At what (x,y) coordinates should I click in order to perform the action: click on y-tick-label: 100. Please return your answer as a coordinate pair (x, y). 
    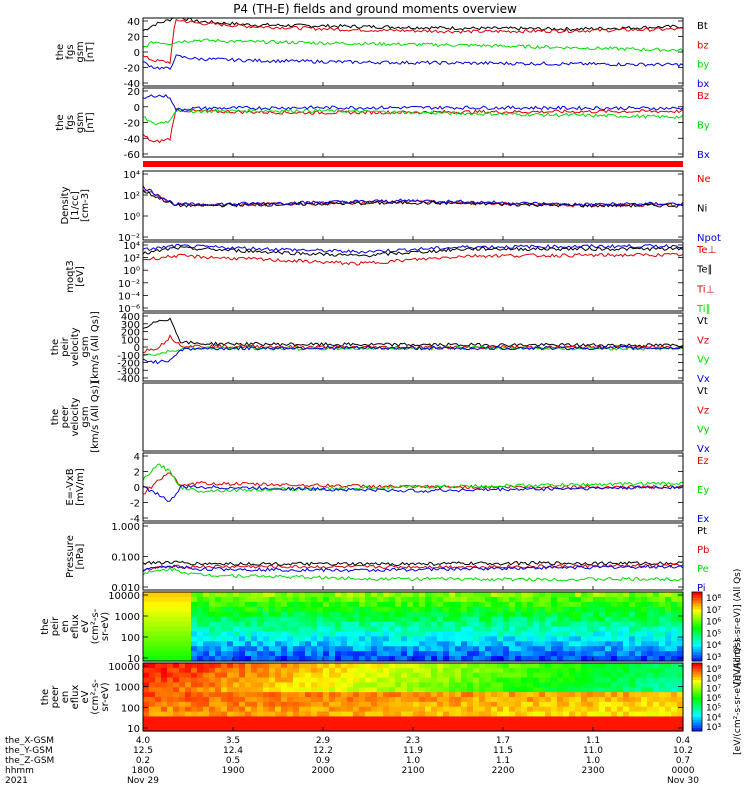
    Looking at the image, I should click on (130, 708).